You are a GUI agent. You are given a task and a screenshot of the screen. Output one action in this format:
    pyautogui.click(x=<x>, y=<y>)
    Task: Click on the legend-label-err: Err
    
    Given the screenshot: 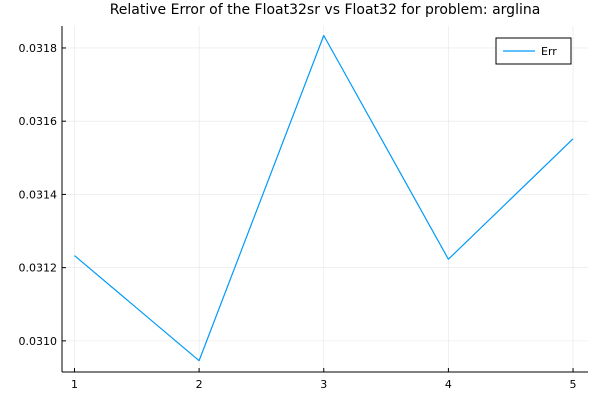 What is the action you would take?
    pyautogui.click(x=549, y=51)
    